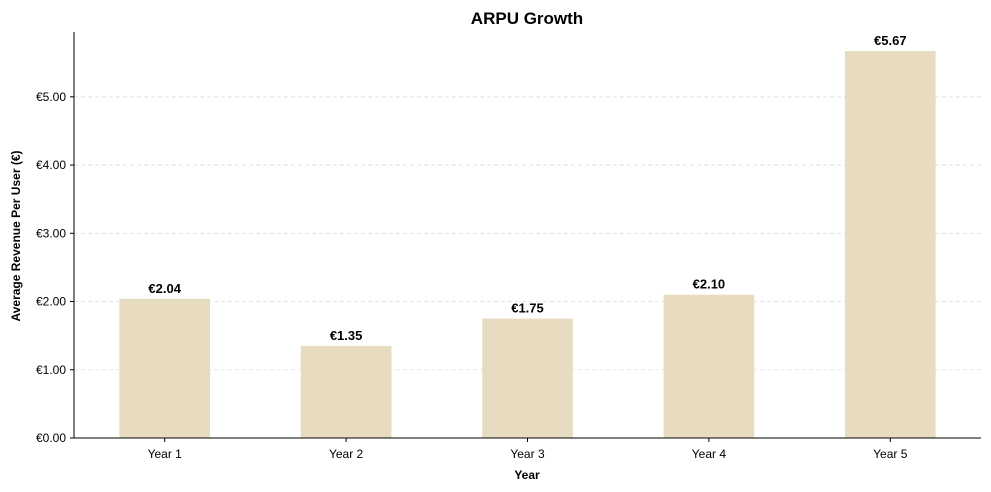  I want to click on y-tick-label: €1.00, so click(51, 370).